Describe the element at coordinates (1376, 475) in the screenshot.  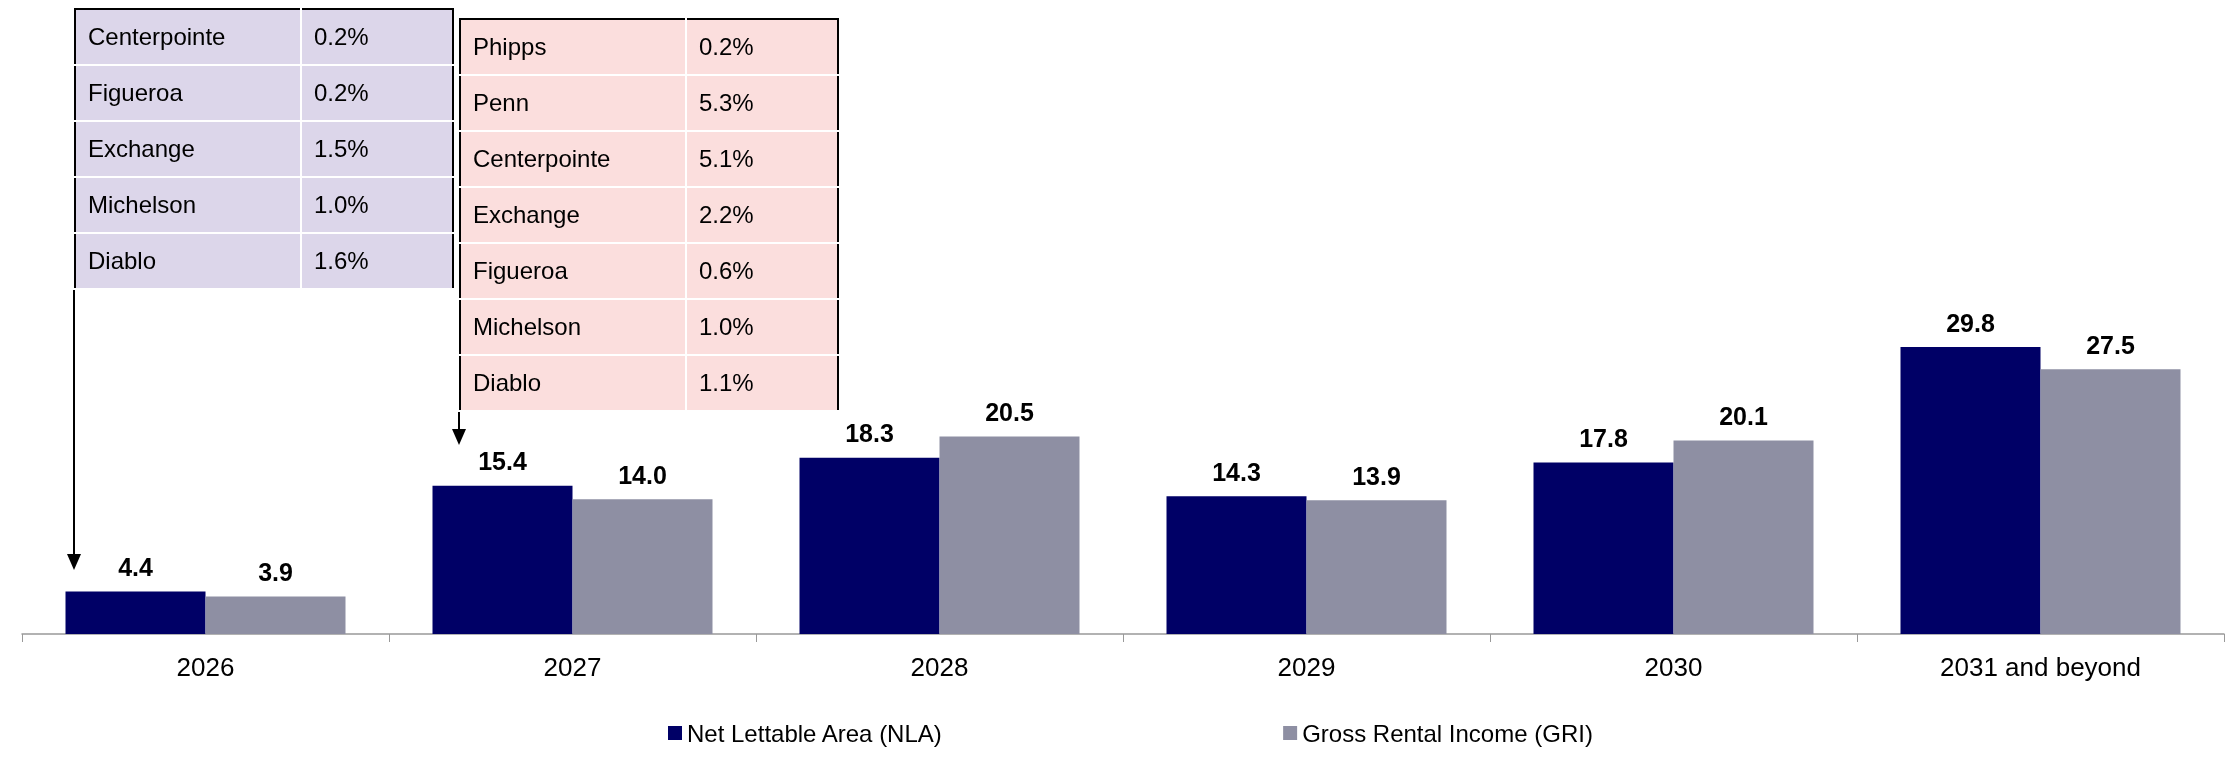
I see `data-label: 13.9` at that location.